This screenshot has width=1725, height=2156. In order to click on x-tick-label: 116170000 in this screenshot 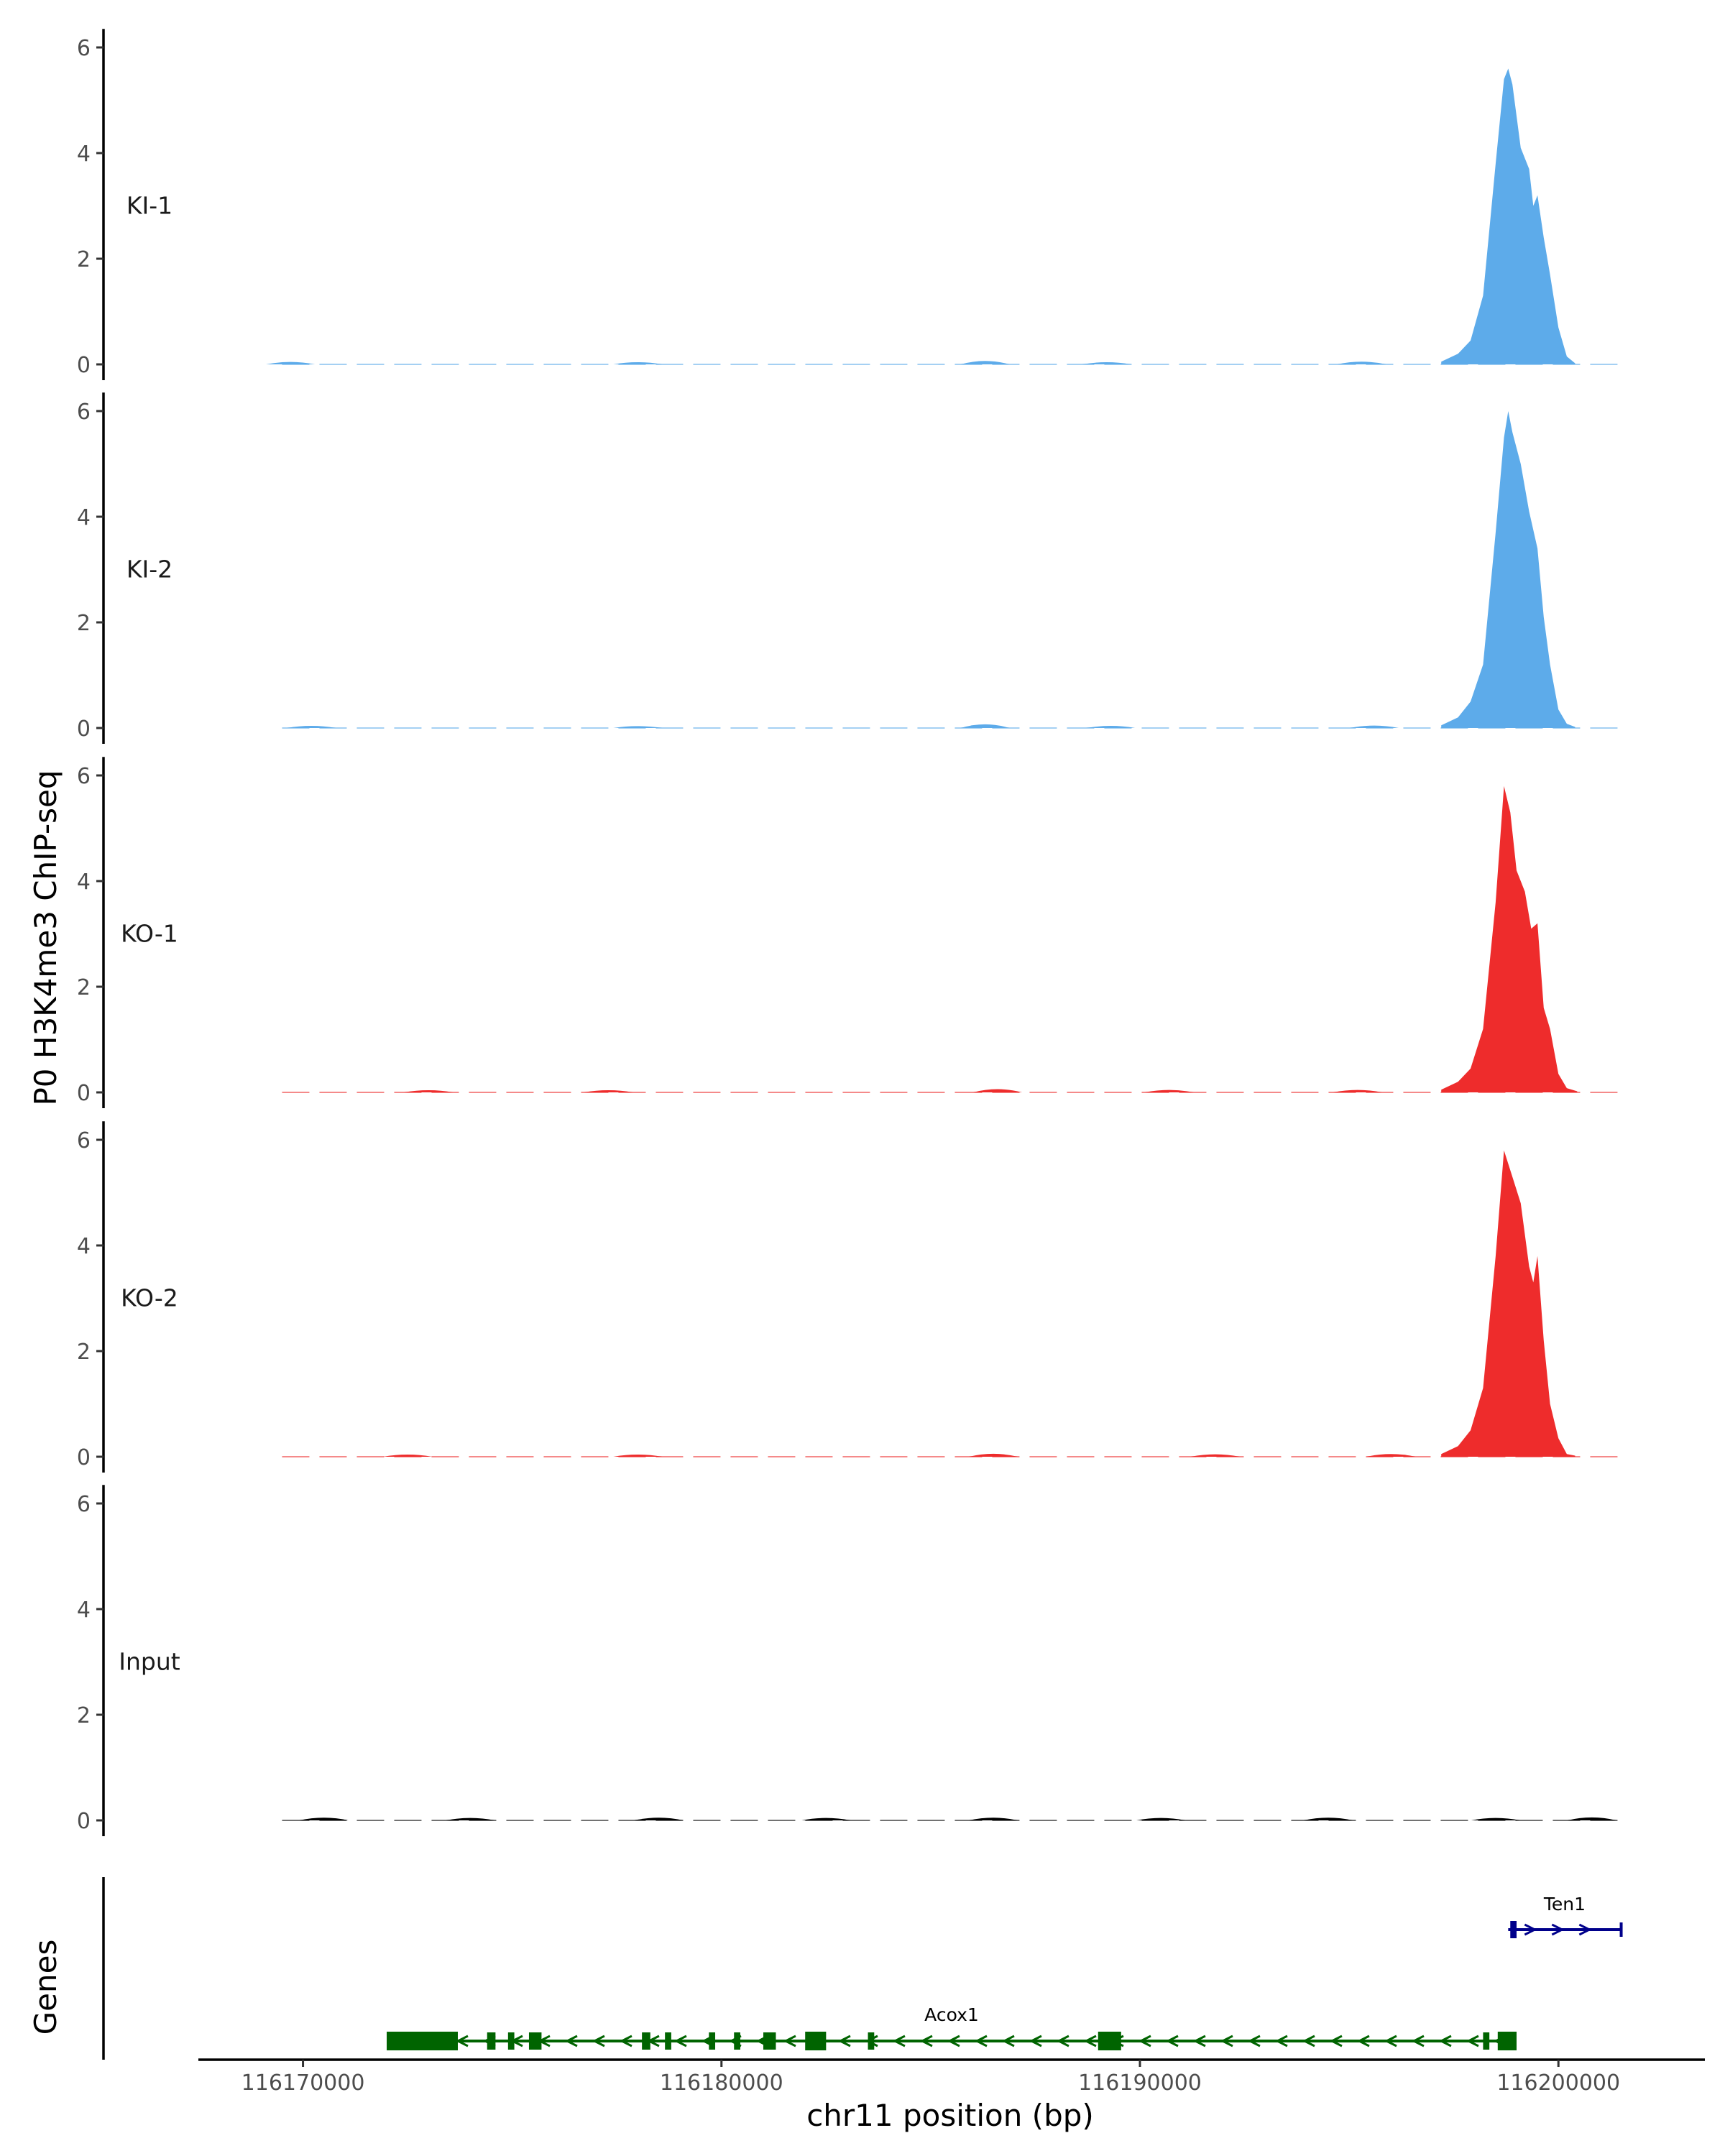, I will do `click(303, 2083)`.